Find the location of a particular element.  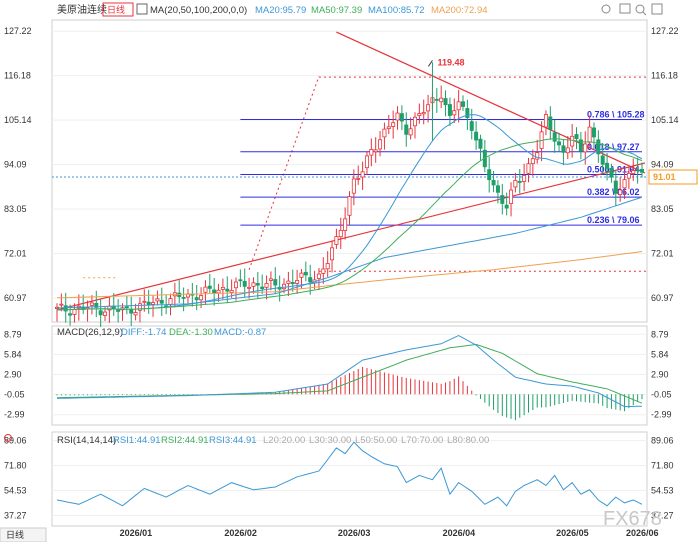

price-tick-right: 94.09 is located at coordinates (662, 165).